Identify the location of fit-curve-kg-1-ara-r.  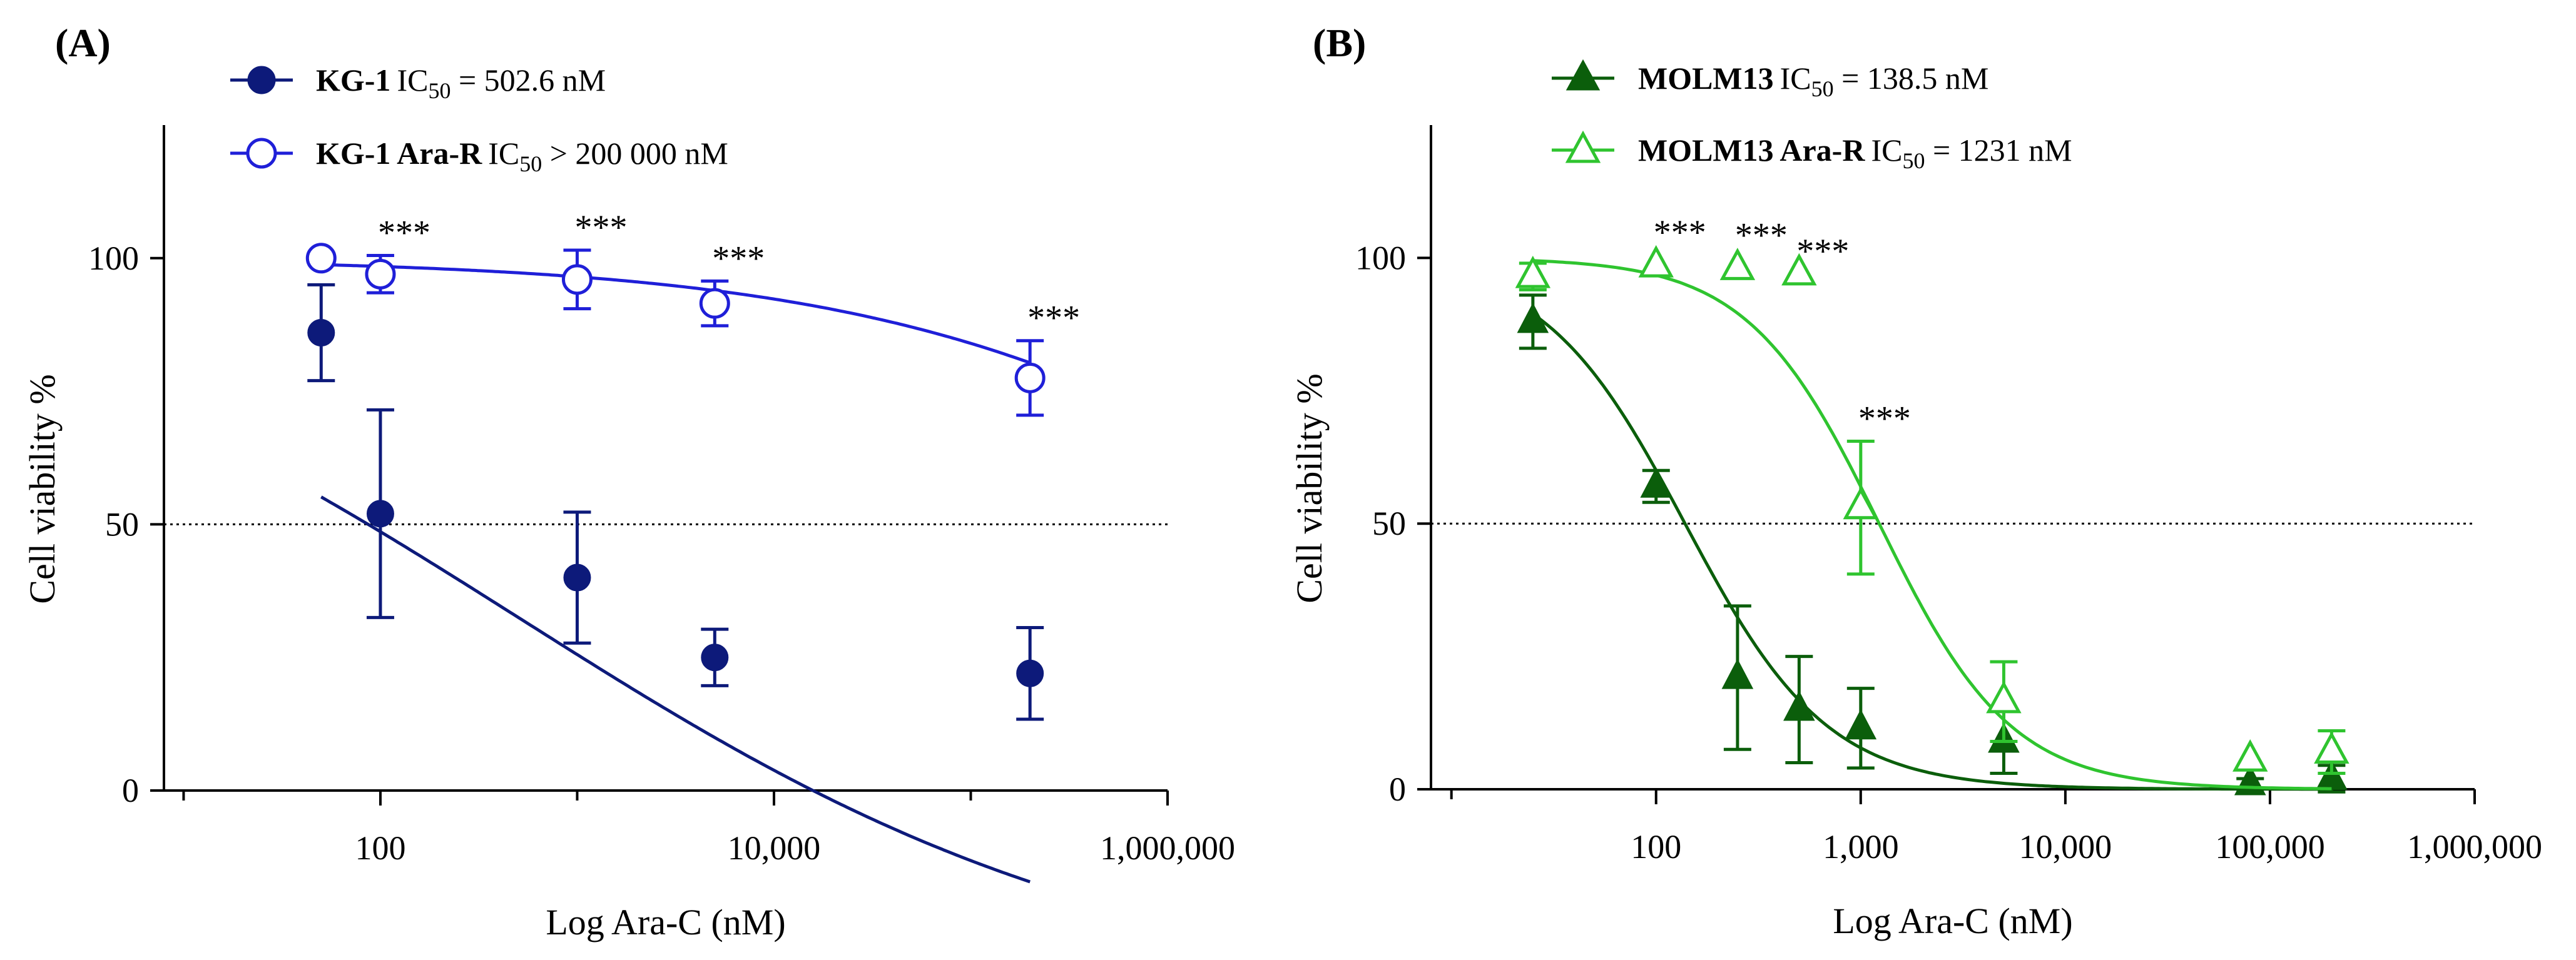
(676, 314).